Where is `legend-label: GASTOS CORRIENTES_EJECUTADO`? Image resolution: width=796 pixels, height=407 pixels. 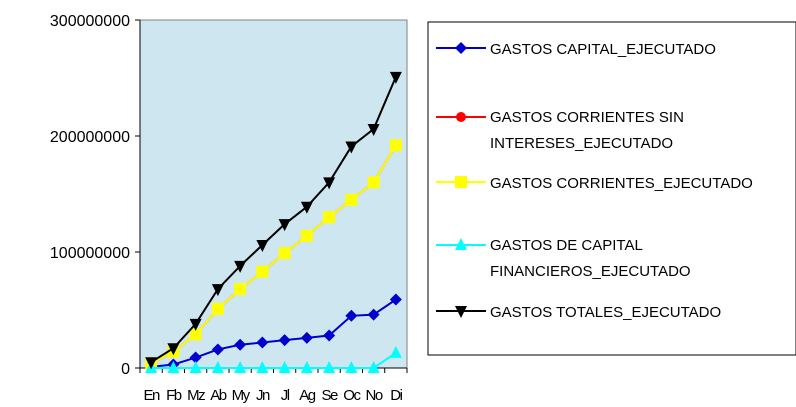 legend-label: GASTOS CORRIENTES_EJECUTADO is located at coordinates (621, 183).